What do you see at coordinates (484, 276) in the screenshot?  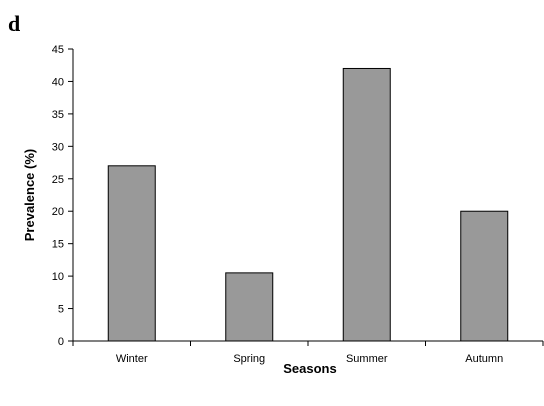 I see `bar-autumn` at bounding box center [484, 276].